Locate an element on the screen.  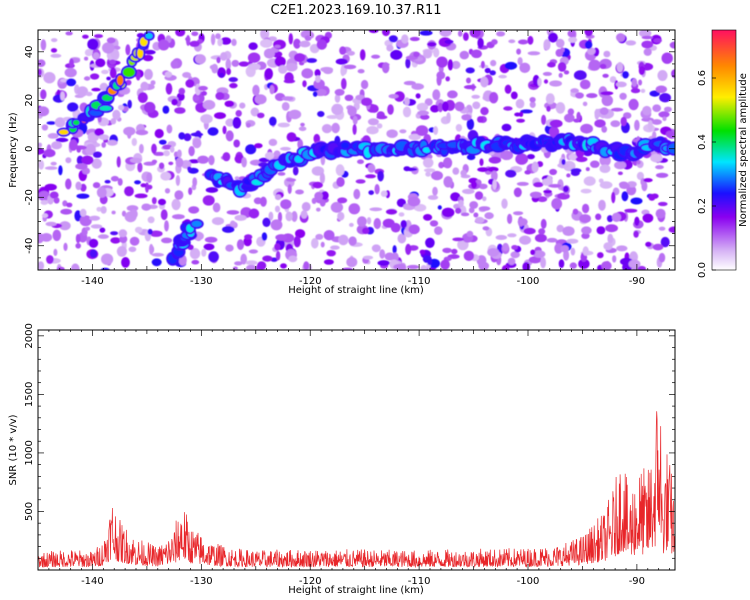
x-tick-label: -100 is located at coordinates (528, 581).